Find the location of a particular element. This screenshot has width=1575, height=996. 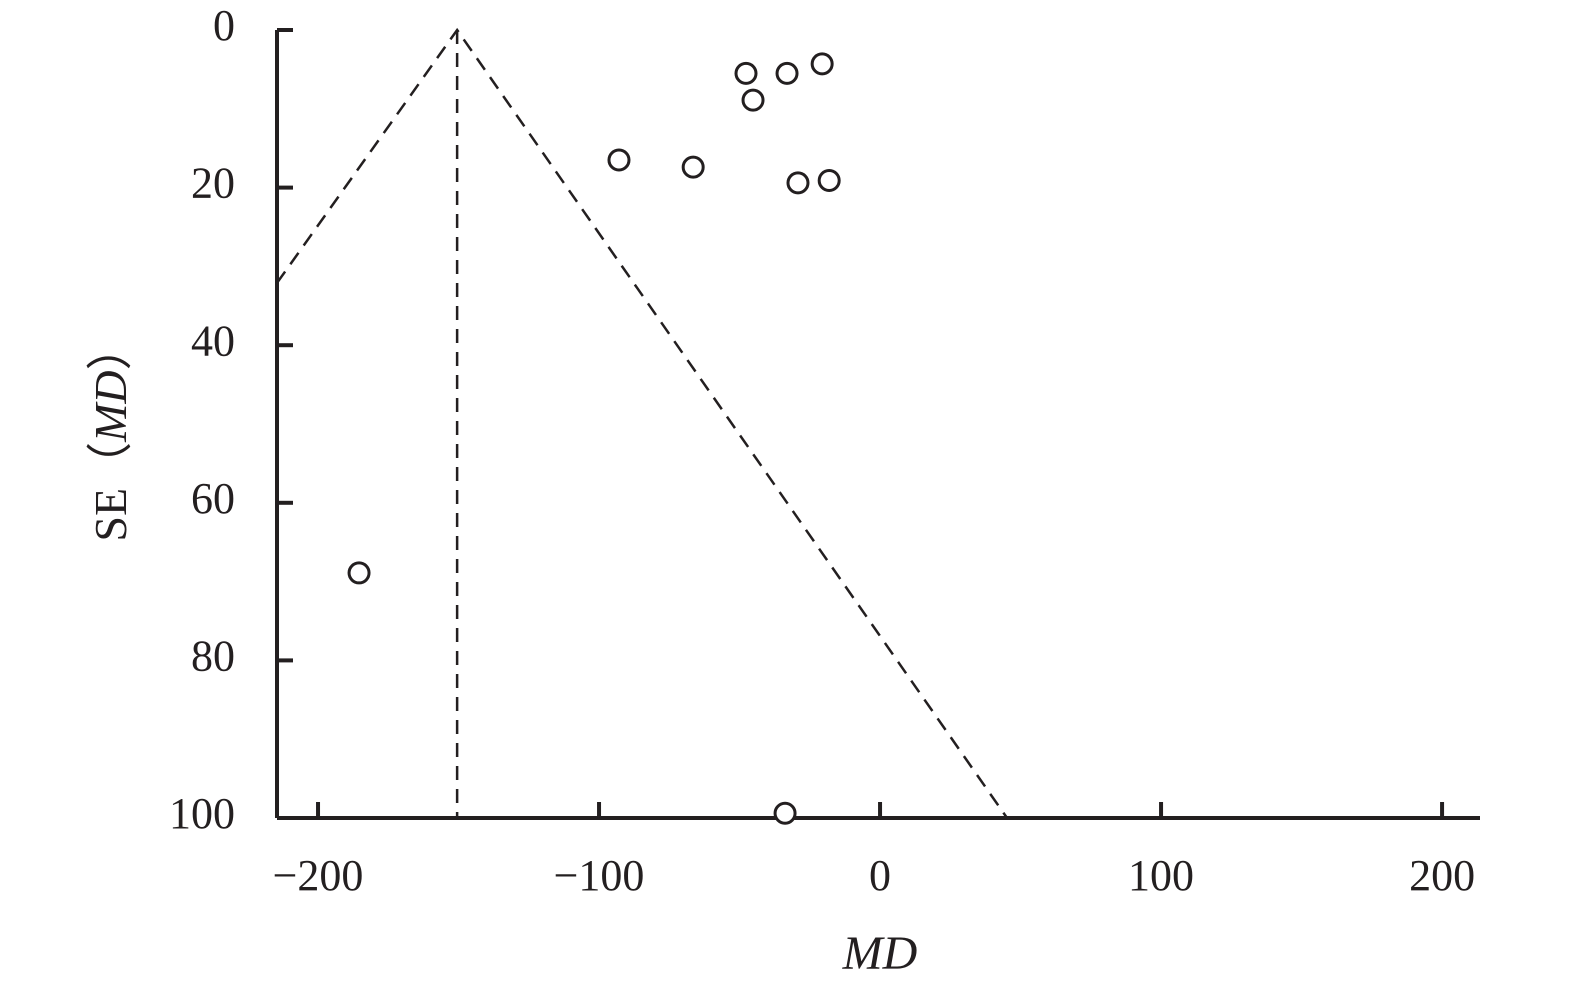

x-tick-label: 0 is located at coordinates (880, 875).